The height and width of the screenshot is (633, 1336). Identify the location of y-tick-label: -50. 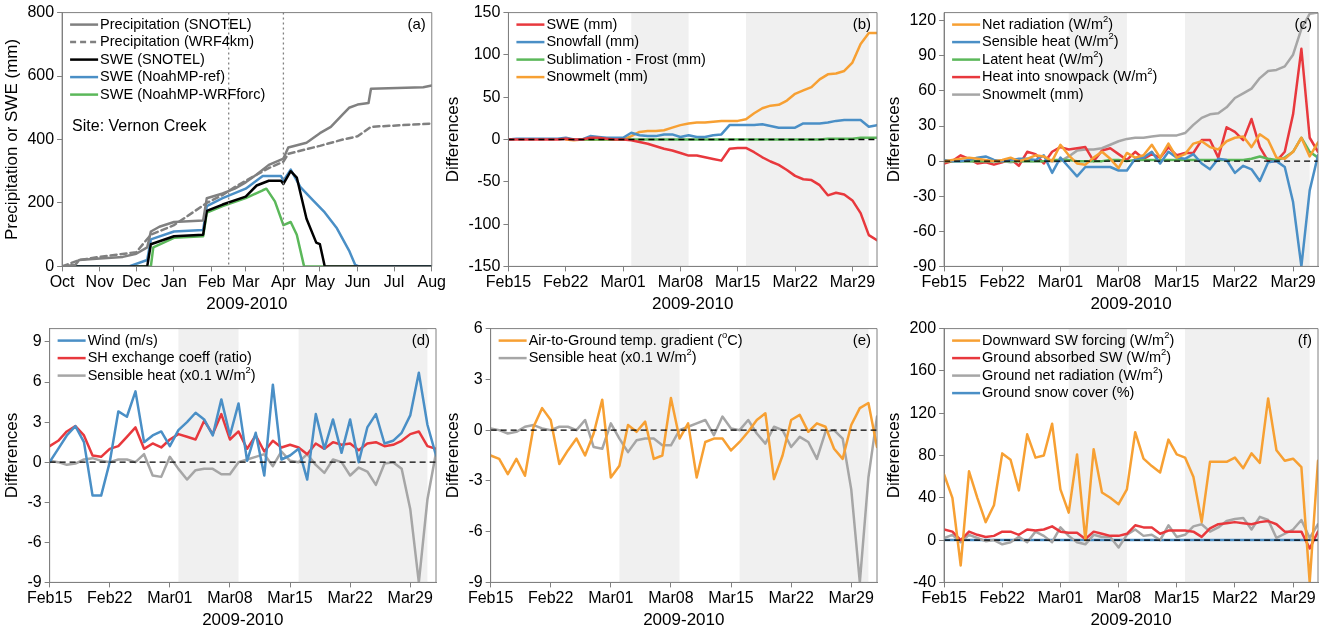
(489, 181).